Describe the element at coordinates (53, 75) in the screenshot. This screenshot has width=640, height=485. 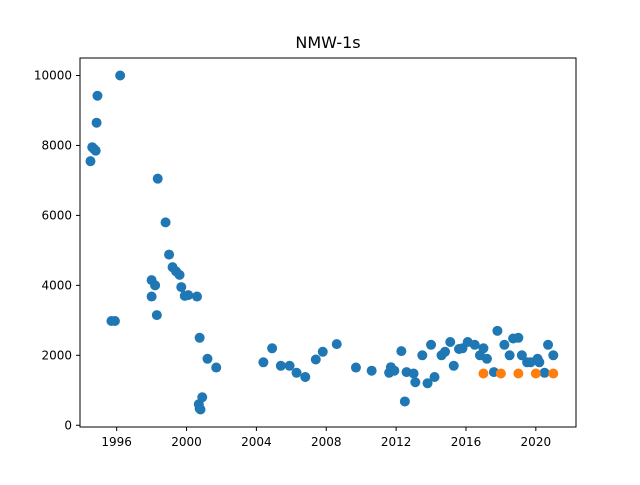
I see `y-tick-label: 10000` at that location.